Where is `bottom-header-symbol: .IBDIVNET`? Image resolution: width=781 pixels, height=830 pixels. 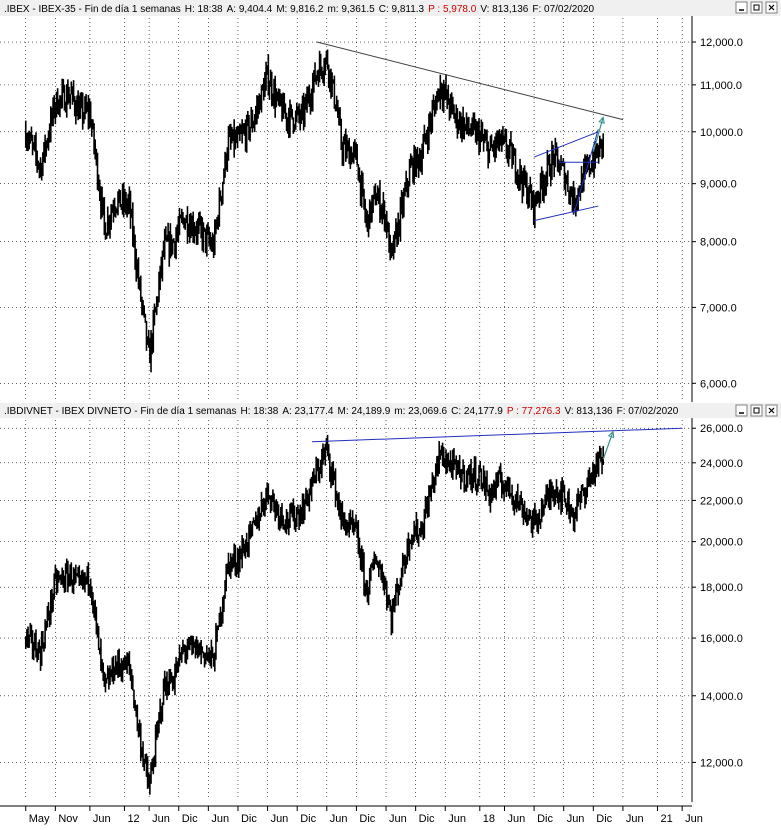
bottom-header-symbol: .IBDIVNET is located at coordinates (28, 411).